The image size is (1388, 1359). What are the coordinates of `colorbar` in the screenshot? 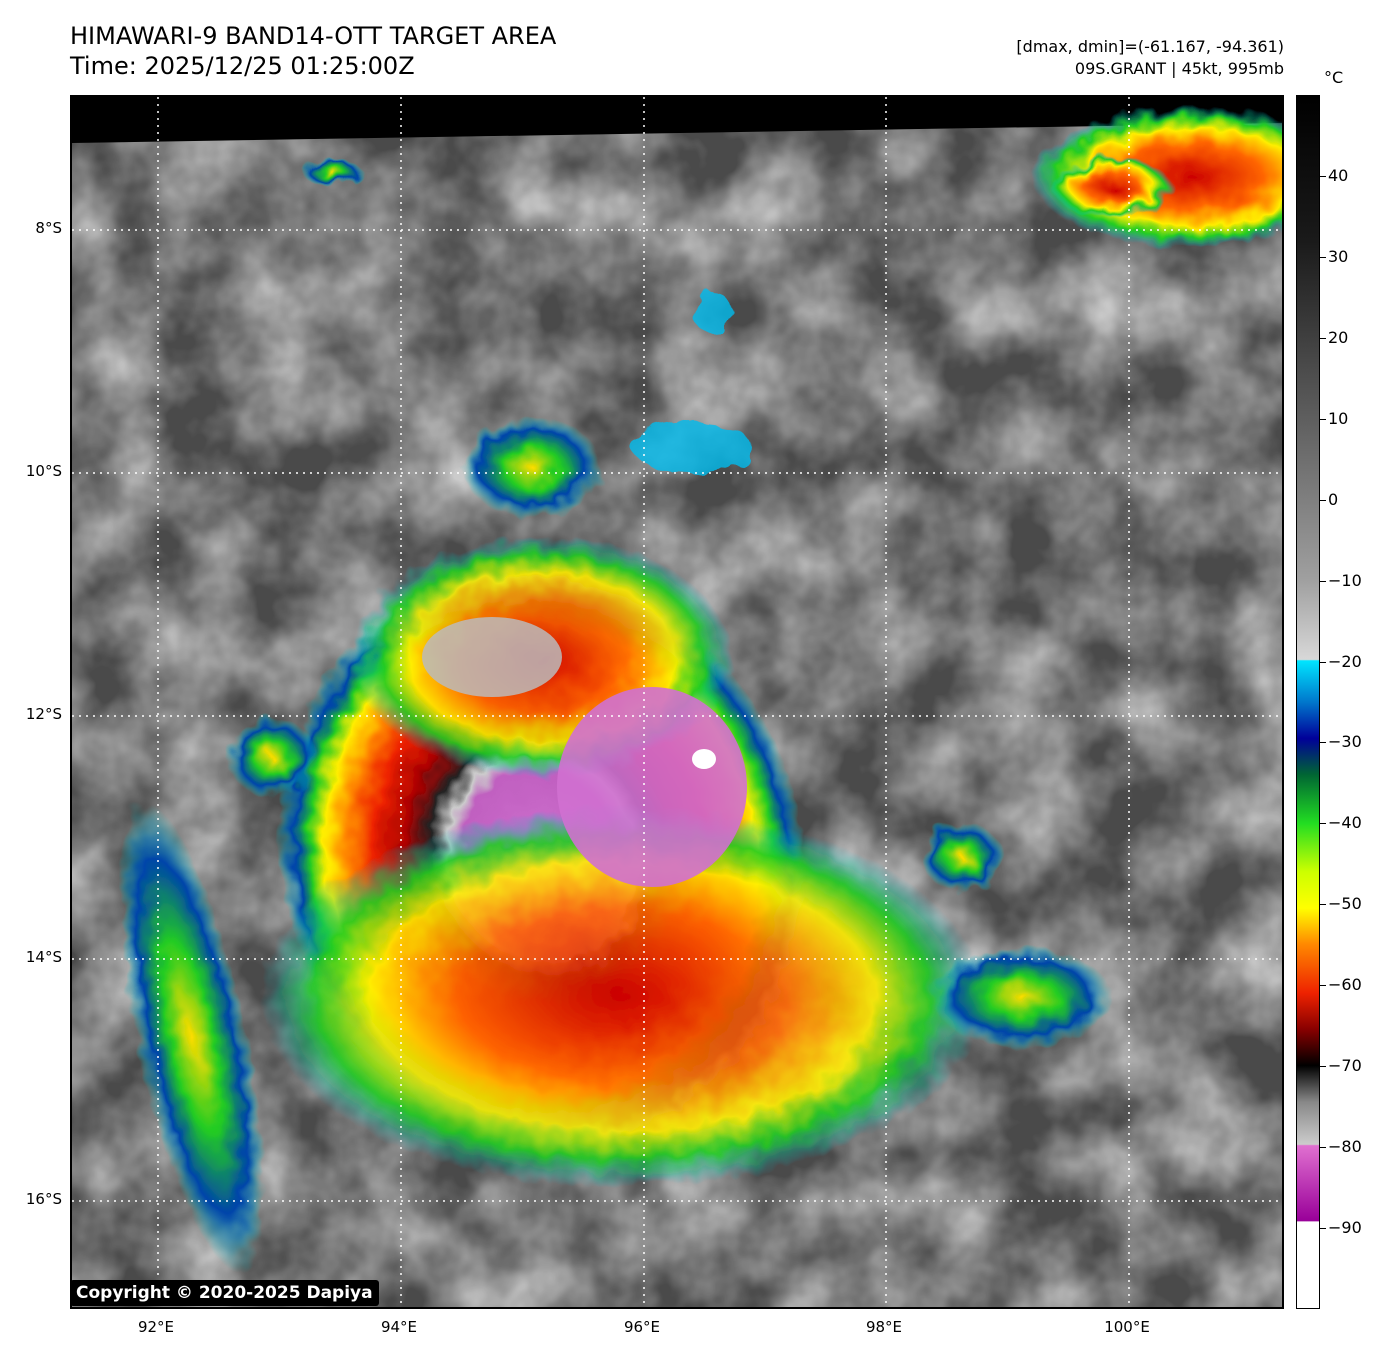 It's located at (1308, 702).